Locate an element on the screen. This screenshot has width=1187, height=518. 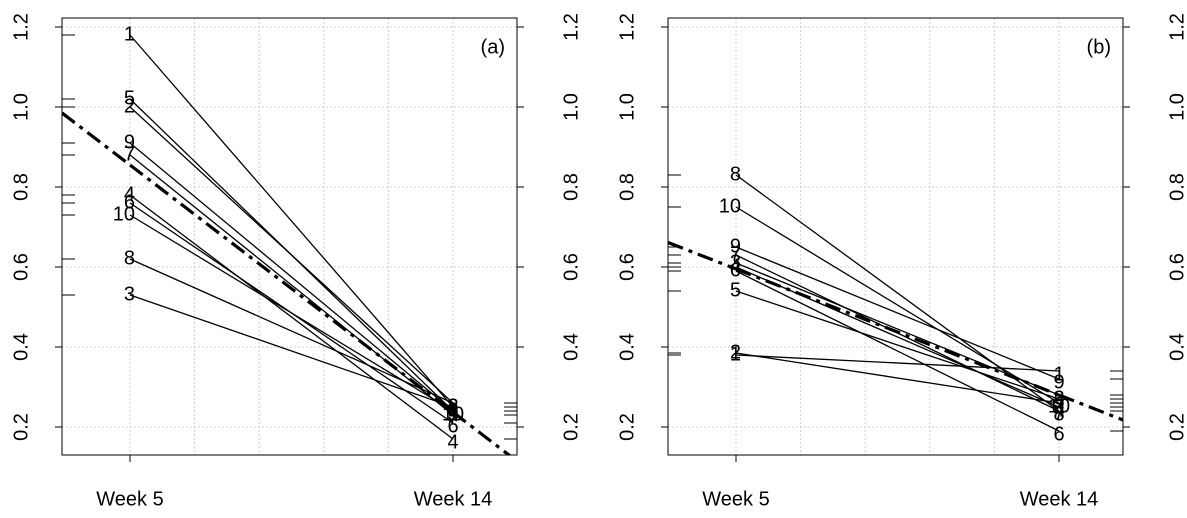
trend-group is located at coordinates (895, 331).